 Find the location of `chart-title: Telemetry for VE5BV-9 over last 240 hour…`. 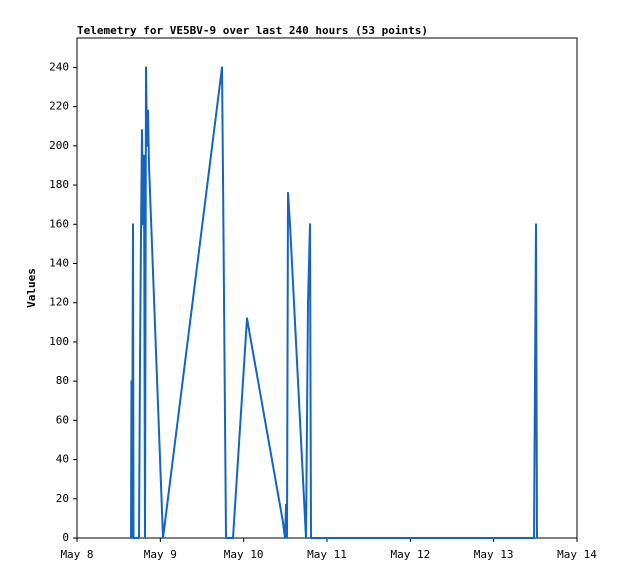

chart-title: Telemetry for VE5BV-9 over last 240 hour… is located at coordinates (252, 30).